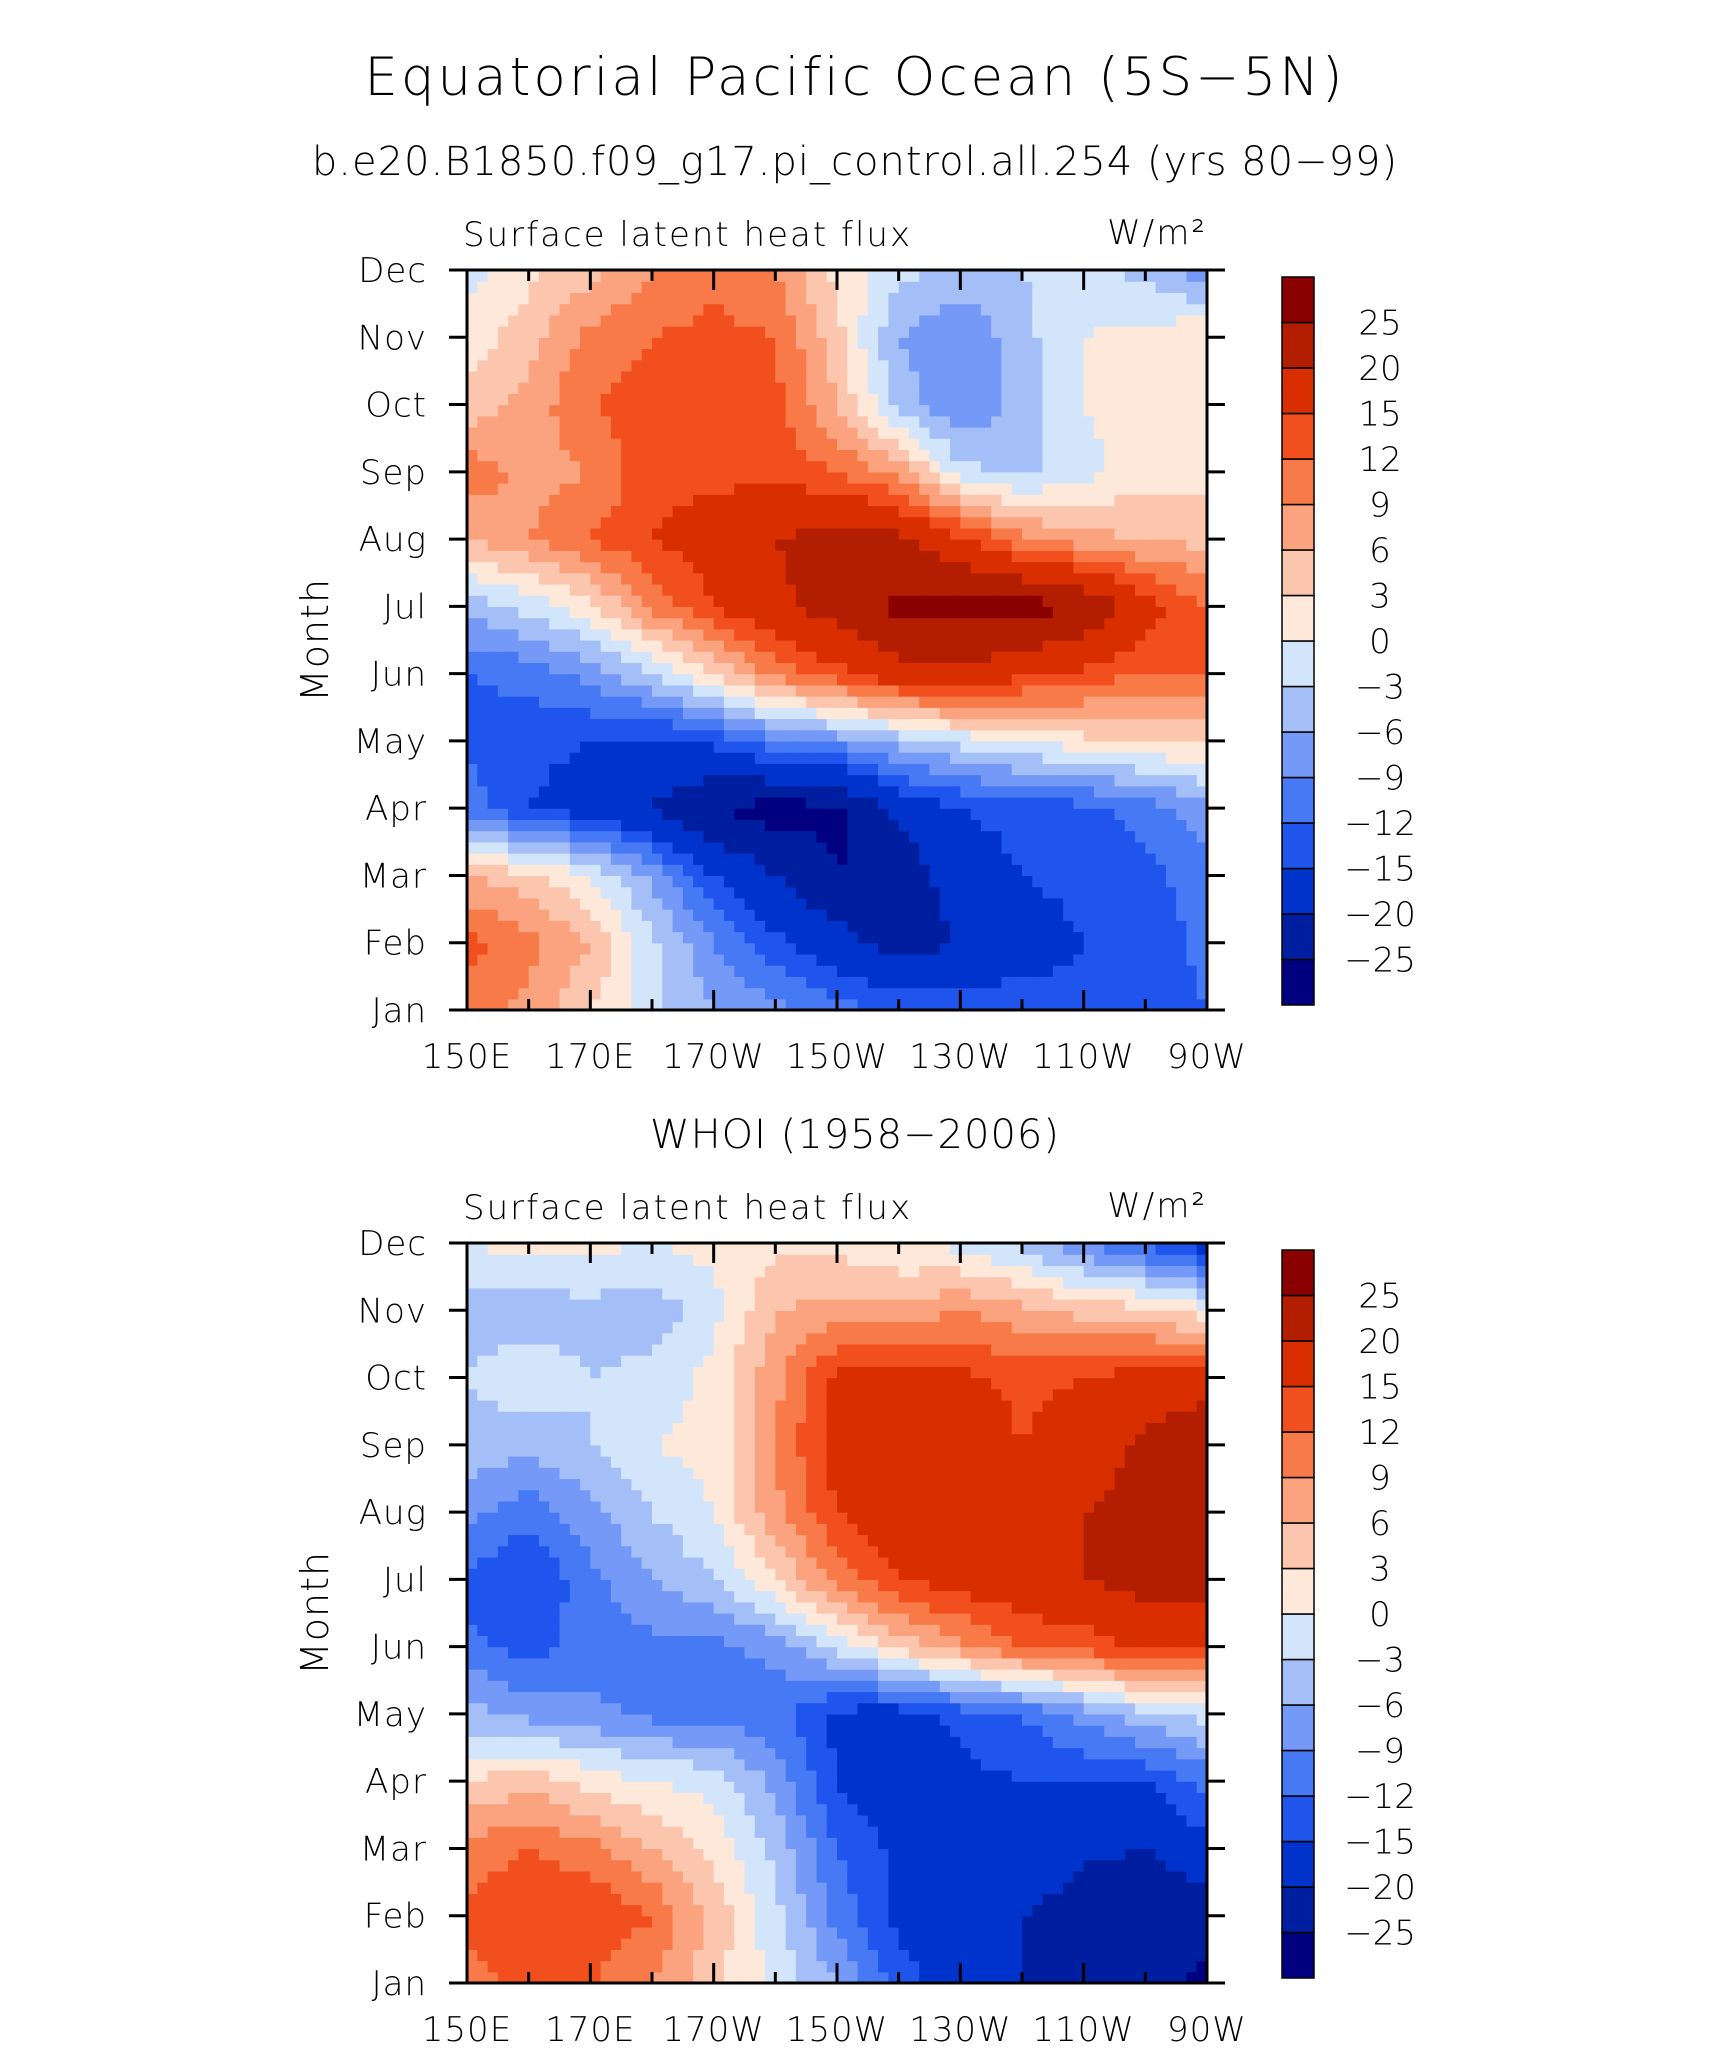 This screenshot has width=1710, height=2059. Describe the element at coordinates (1157, 233) in the screenshot. I see `units-label: W/m²` at that location.